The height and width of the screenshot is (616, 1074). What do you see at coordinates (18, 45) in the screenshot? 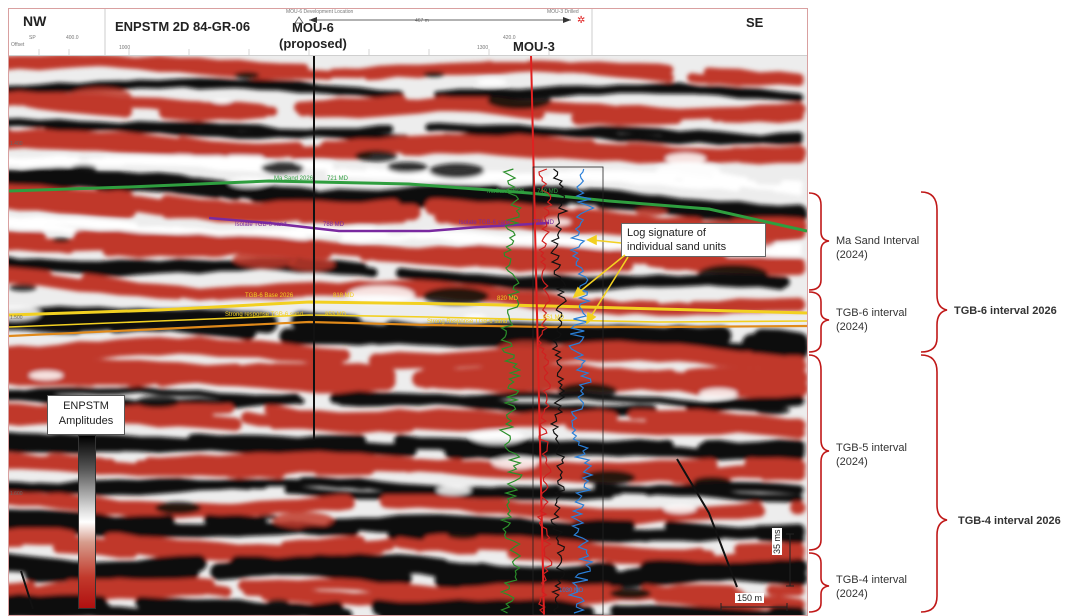
I see `axis-label-offset: Offset` at bounding box center [18, 45].